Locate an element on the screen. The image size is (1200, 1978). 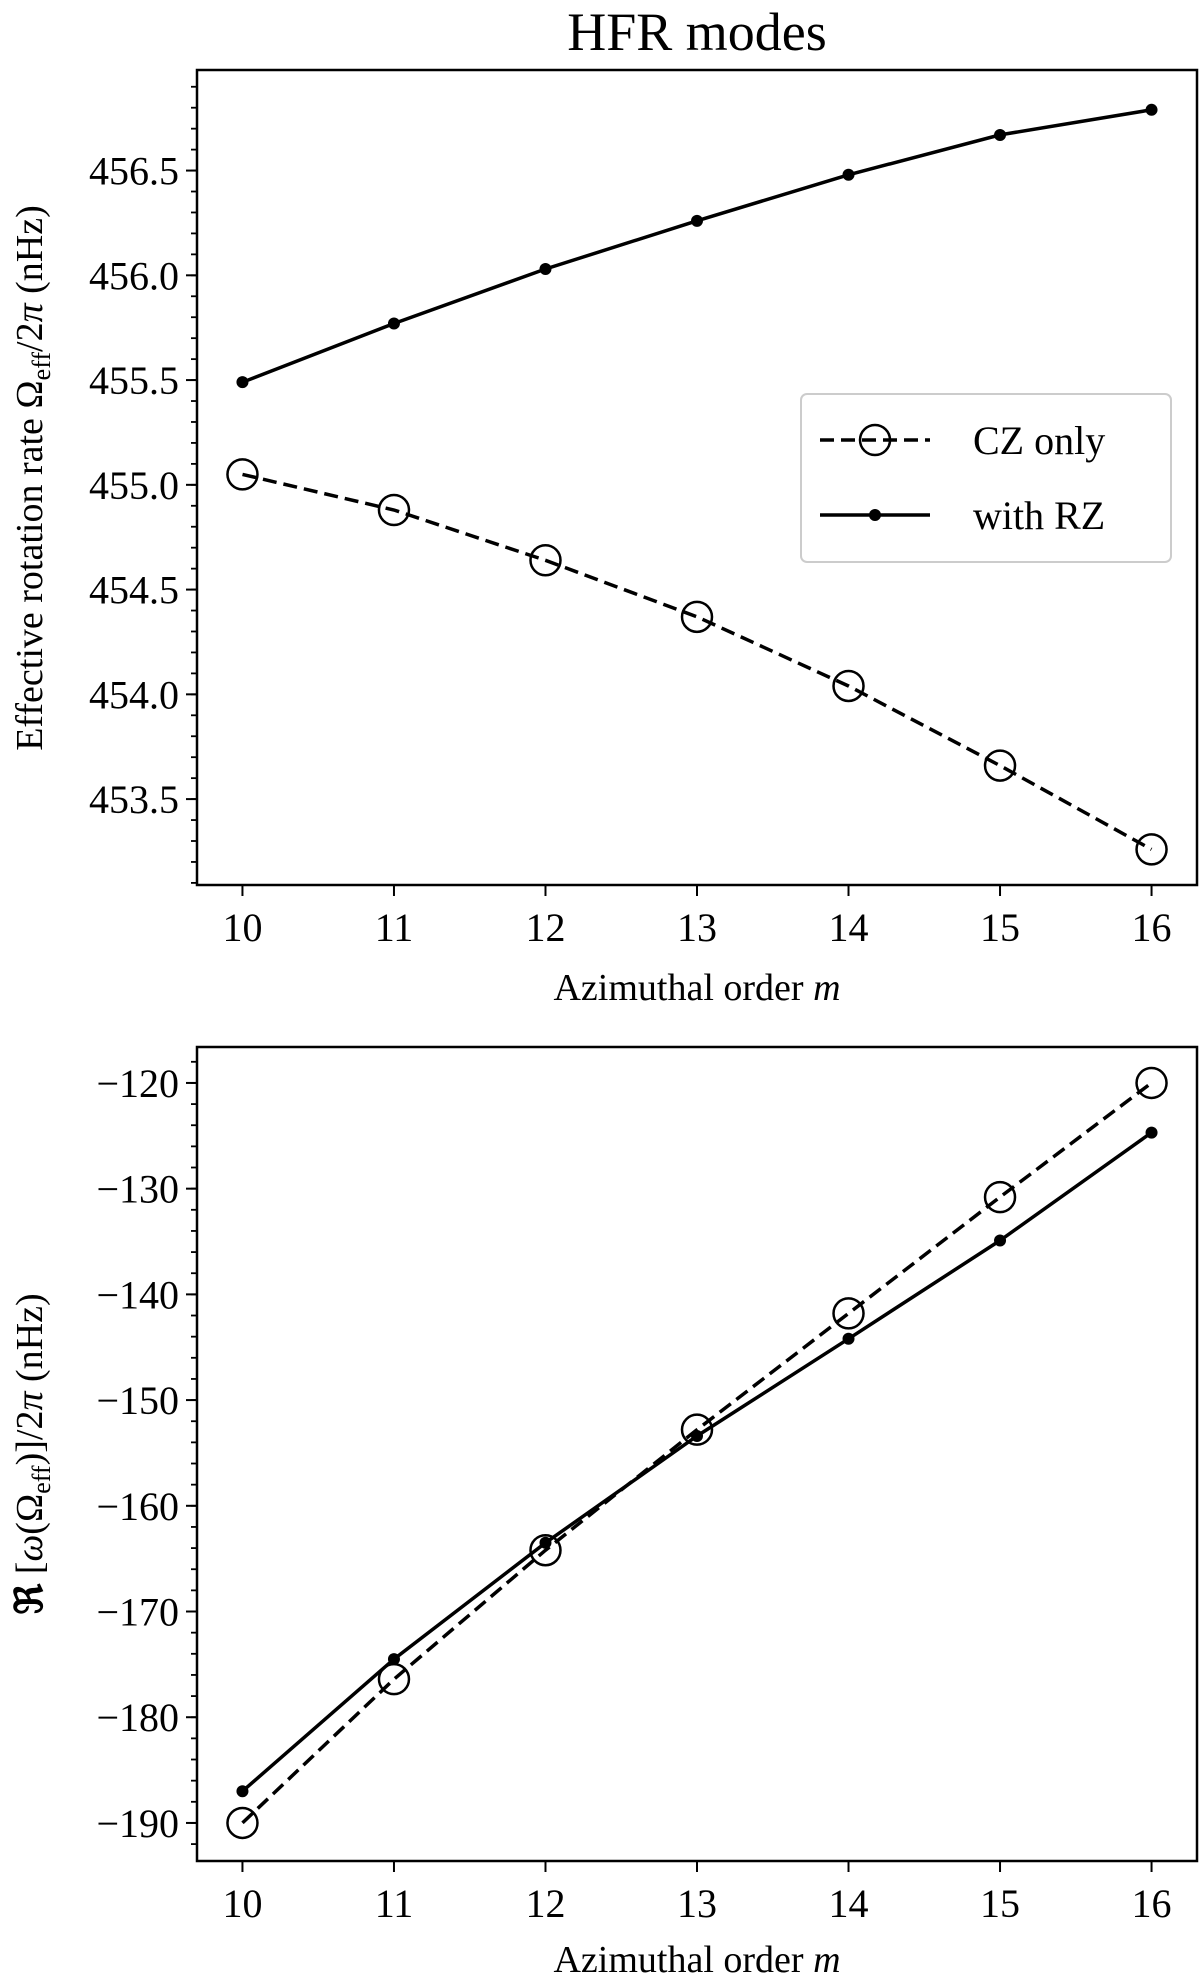
top-y-axis-label: Effective rotation rate Ωeff/2π (nHz) is located at coordinates (32, 478).